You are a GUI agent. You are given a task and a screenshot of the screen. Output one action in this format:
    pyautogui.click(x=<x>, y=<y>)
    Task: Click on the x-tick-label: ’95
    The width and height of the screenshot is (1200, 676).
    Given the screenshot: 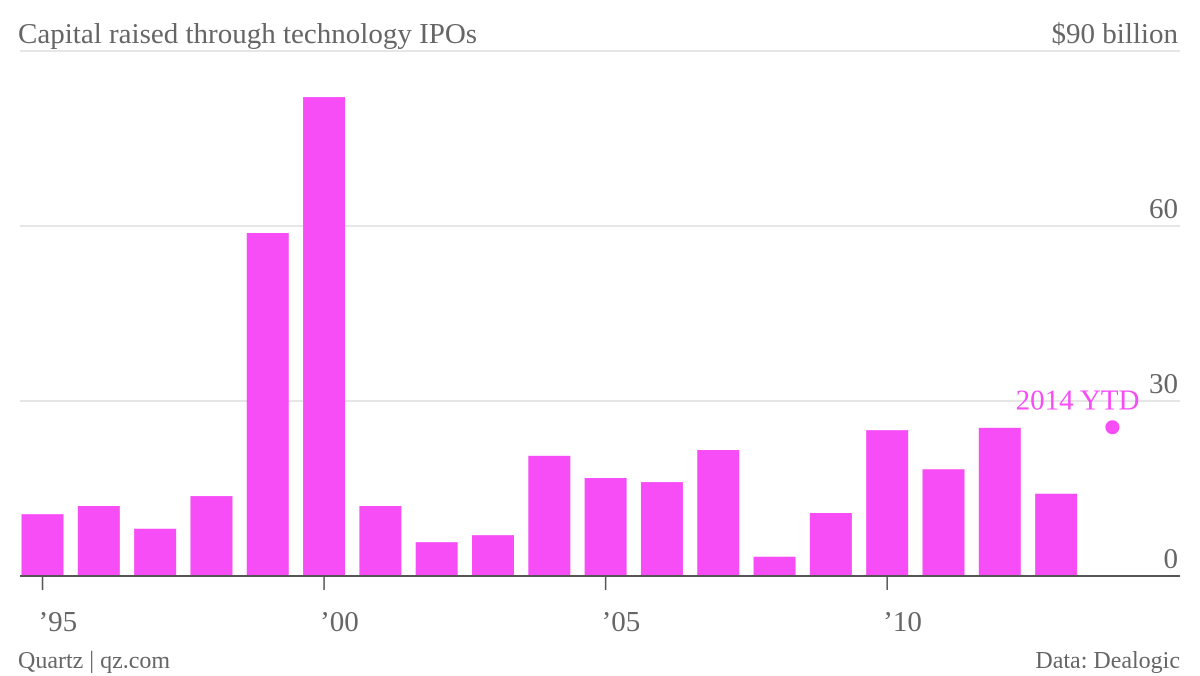 What is the action you would take?
    pyautogui.click(x=58, y=622)
    